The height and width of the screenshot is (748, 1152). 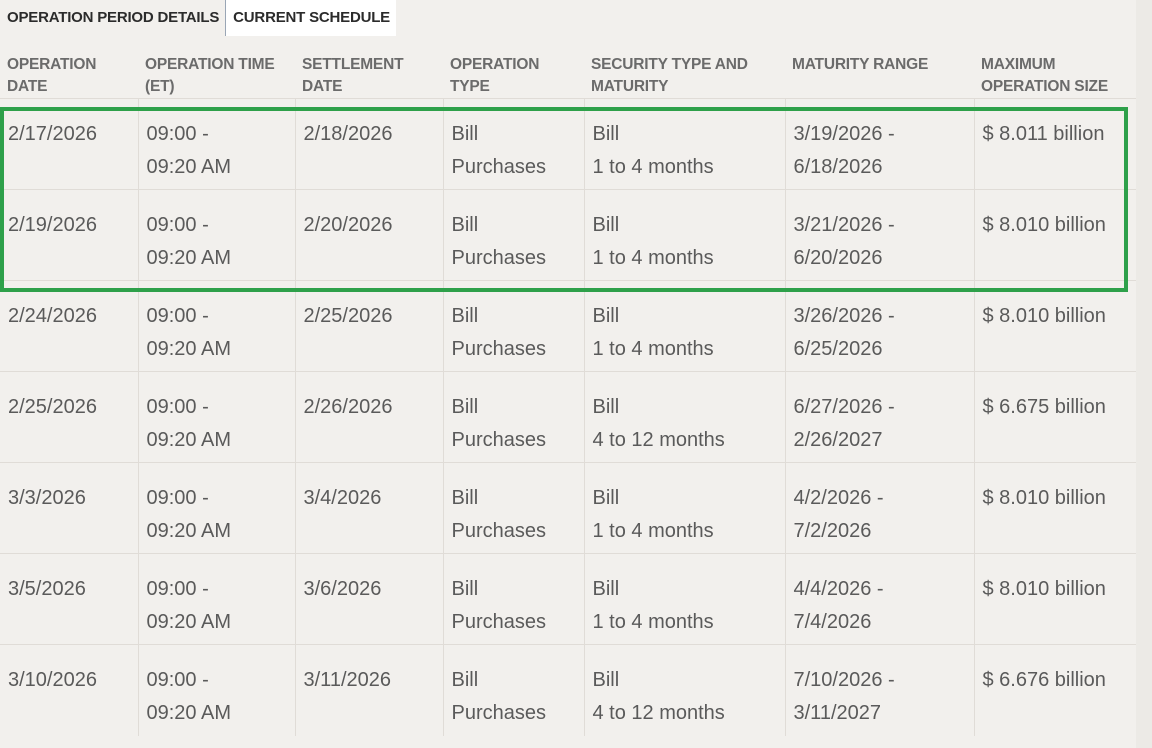 I want to click on header-maturity-range: MATURITY RANGE, so click(x=860, y=64).